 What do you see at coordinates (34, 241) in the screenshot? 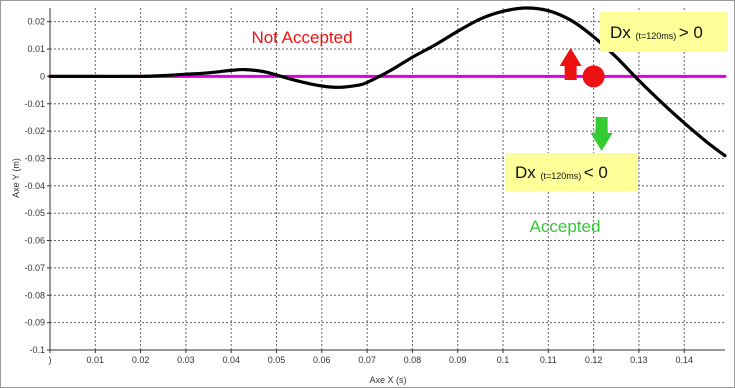
I see `y-tick-label: -0.06` at bounding box center [34, 241].